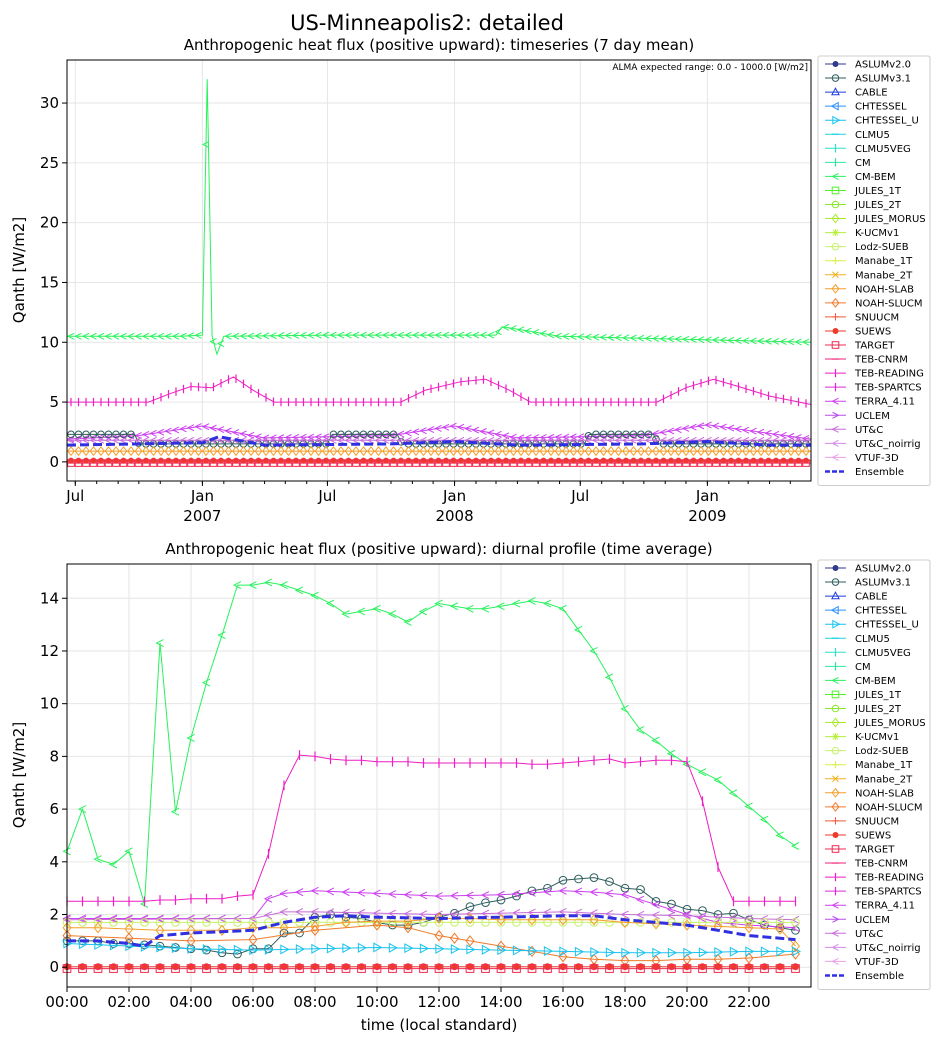  What do you see at coordinates (889, 374) in the screenshot?
I see `legend-label: TEB-READING` at bounding box center [889, 374].